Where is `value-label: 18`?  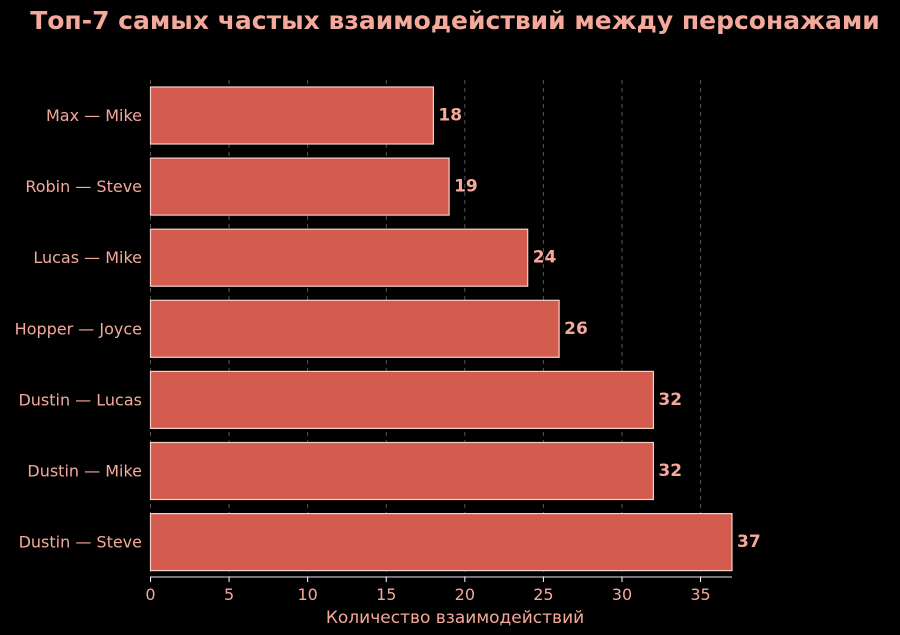
value-label: 18 is located at coordinates (450, 116).